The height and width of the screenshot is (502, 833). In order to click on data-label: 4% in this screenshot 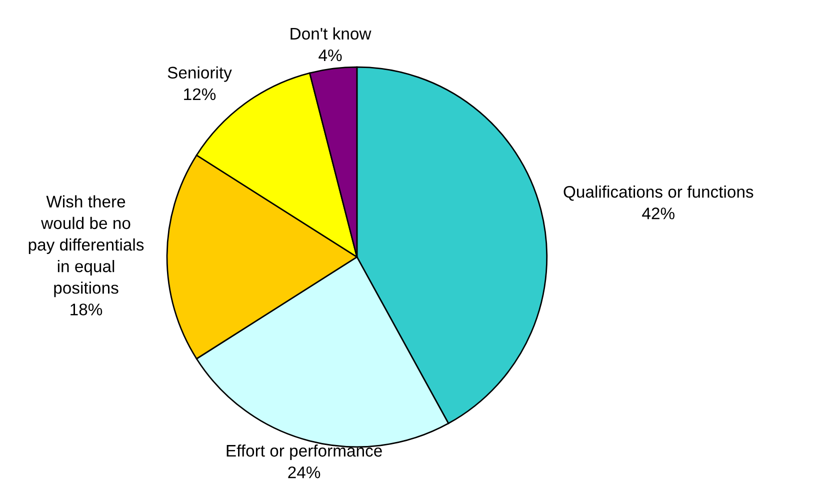, I will do `click(330, 55)`.